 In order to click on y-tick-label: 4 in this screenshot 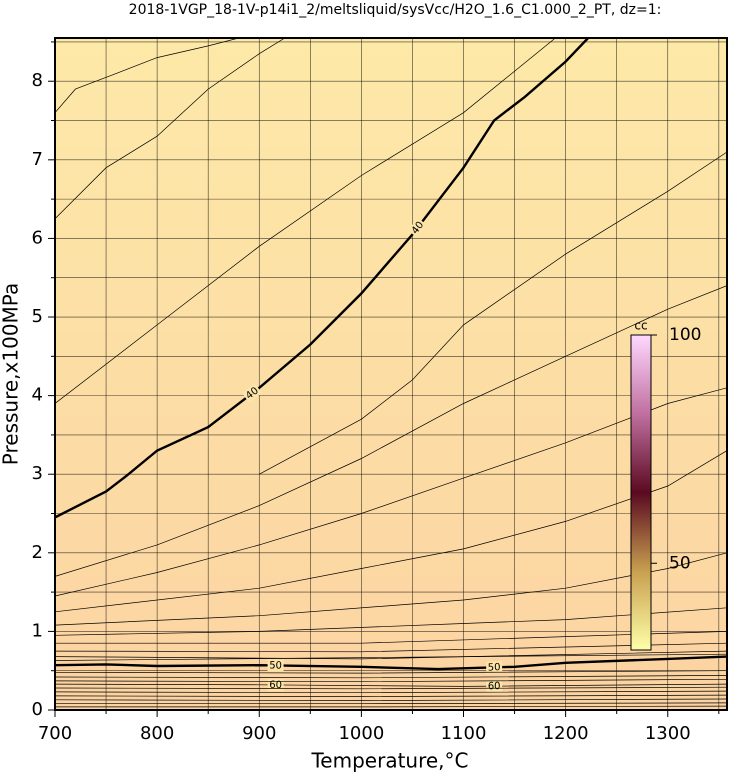, I will do `click(37, 395)`.